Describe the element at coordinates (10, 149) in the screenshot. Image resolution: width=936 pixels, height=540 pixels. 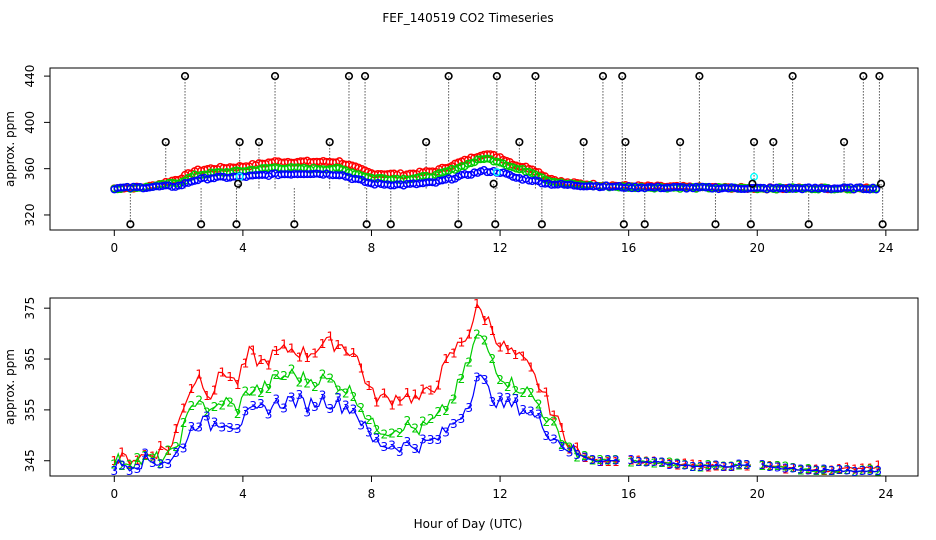
I see `y-axis-label: approx. ppm` at that location.